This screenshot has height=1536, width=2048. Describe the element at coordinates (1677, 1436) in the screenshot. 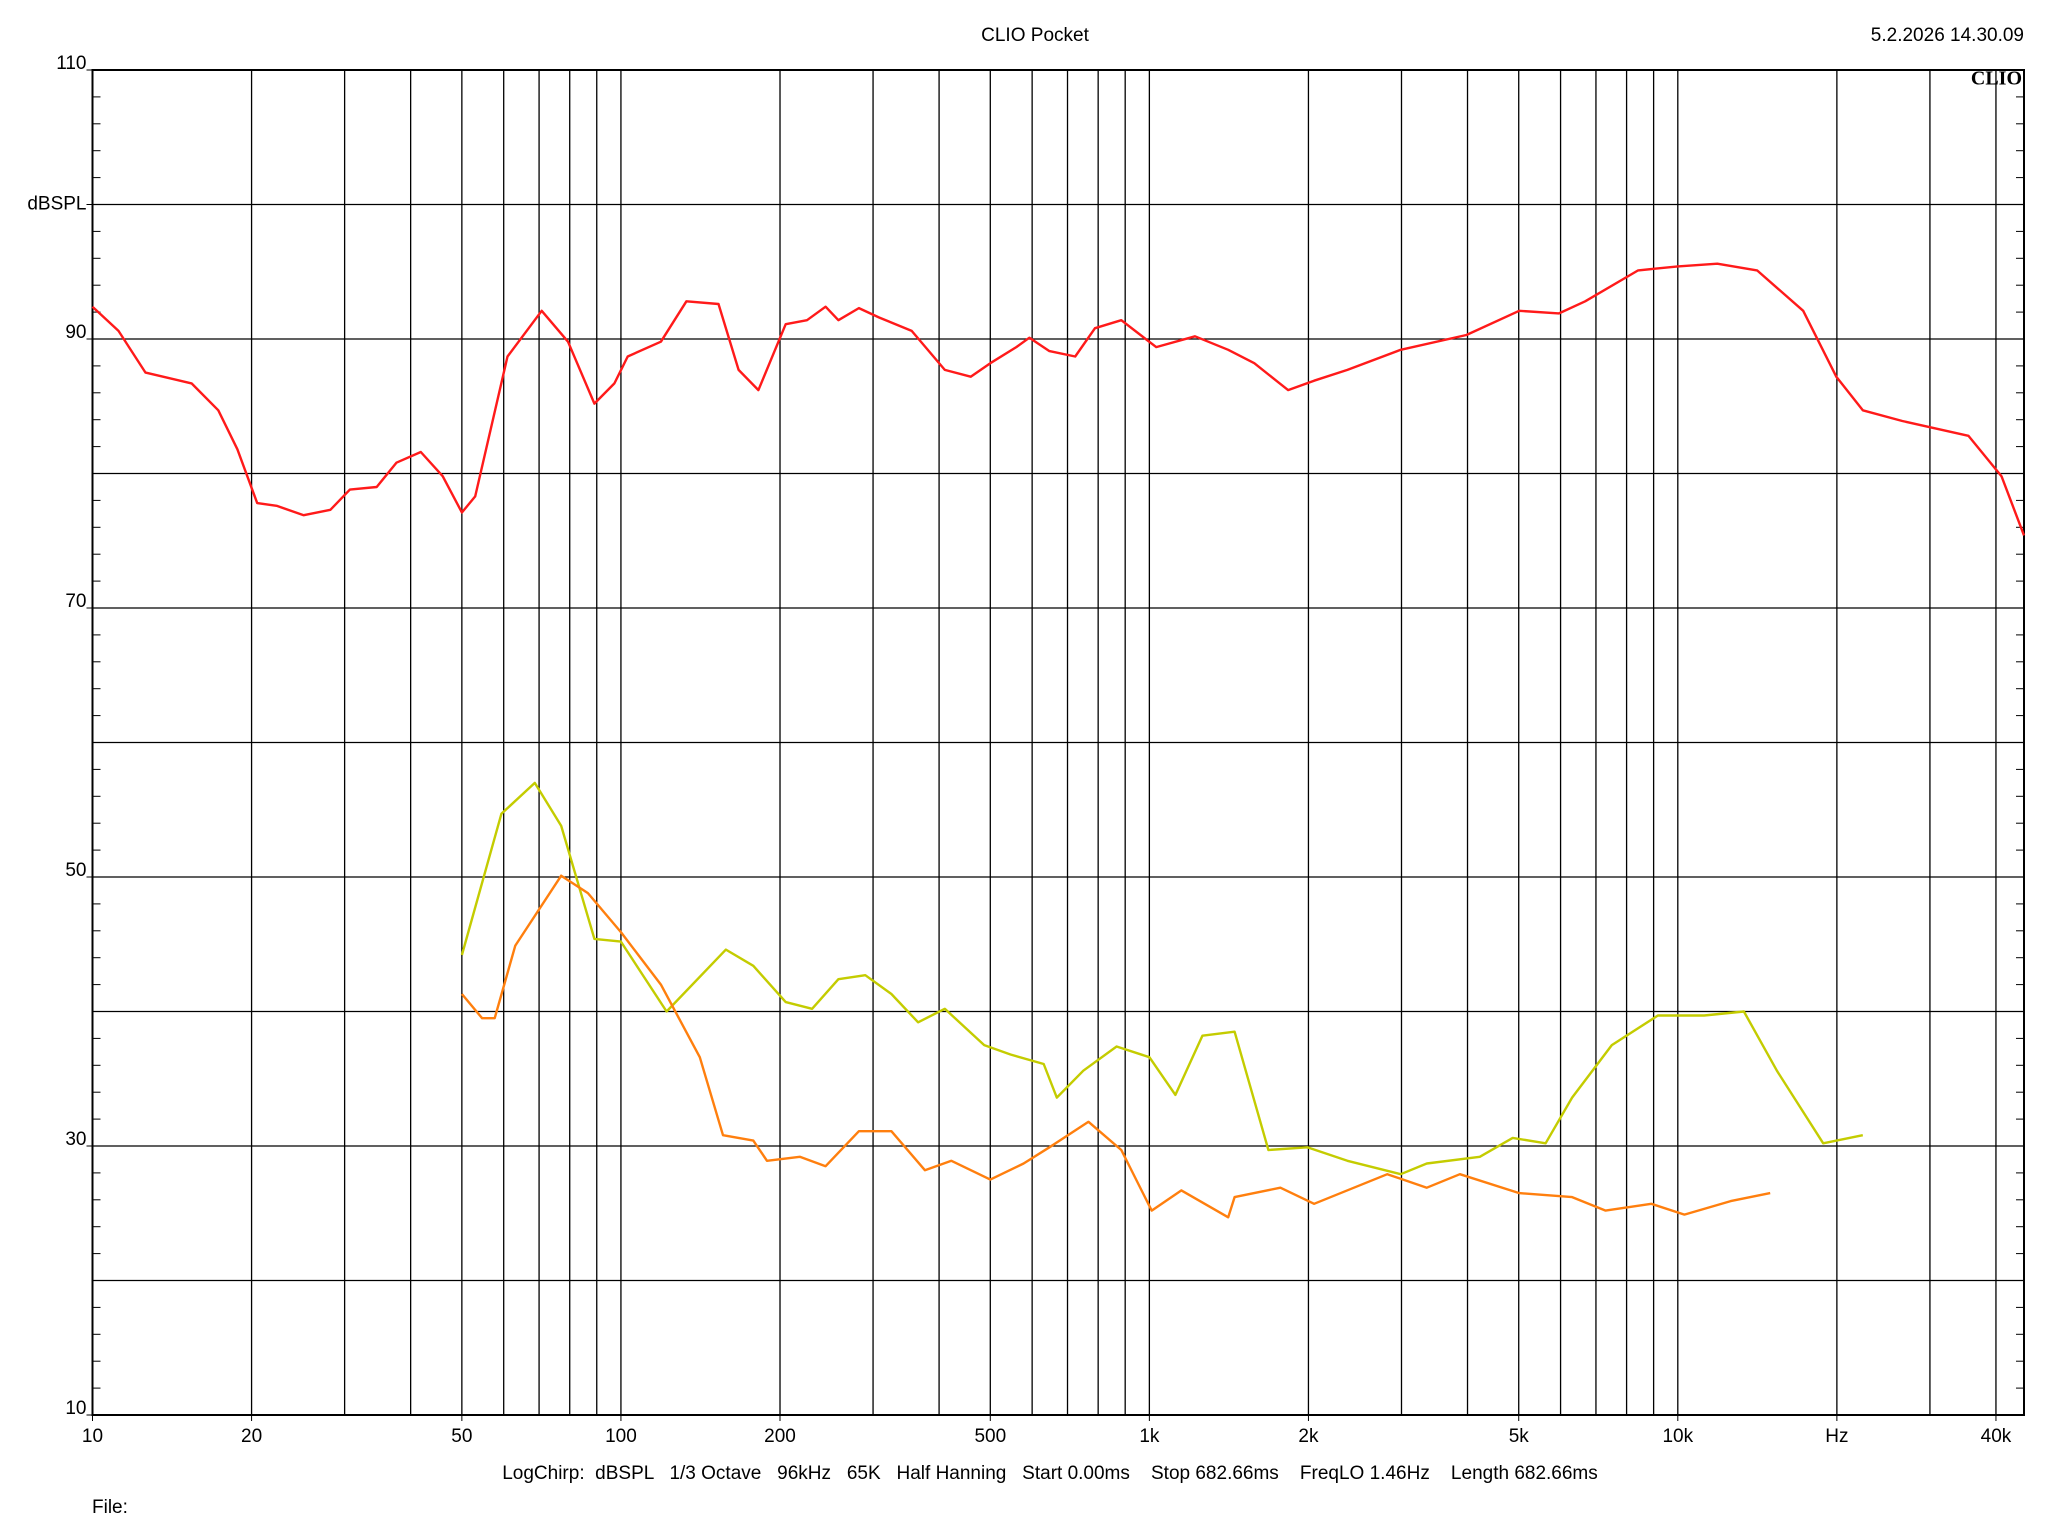

I see `x-tick-label: 10k` at that location.